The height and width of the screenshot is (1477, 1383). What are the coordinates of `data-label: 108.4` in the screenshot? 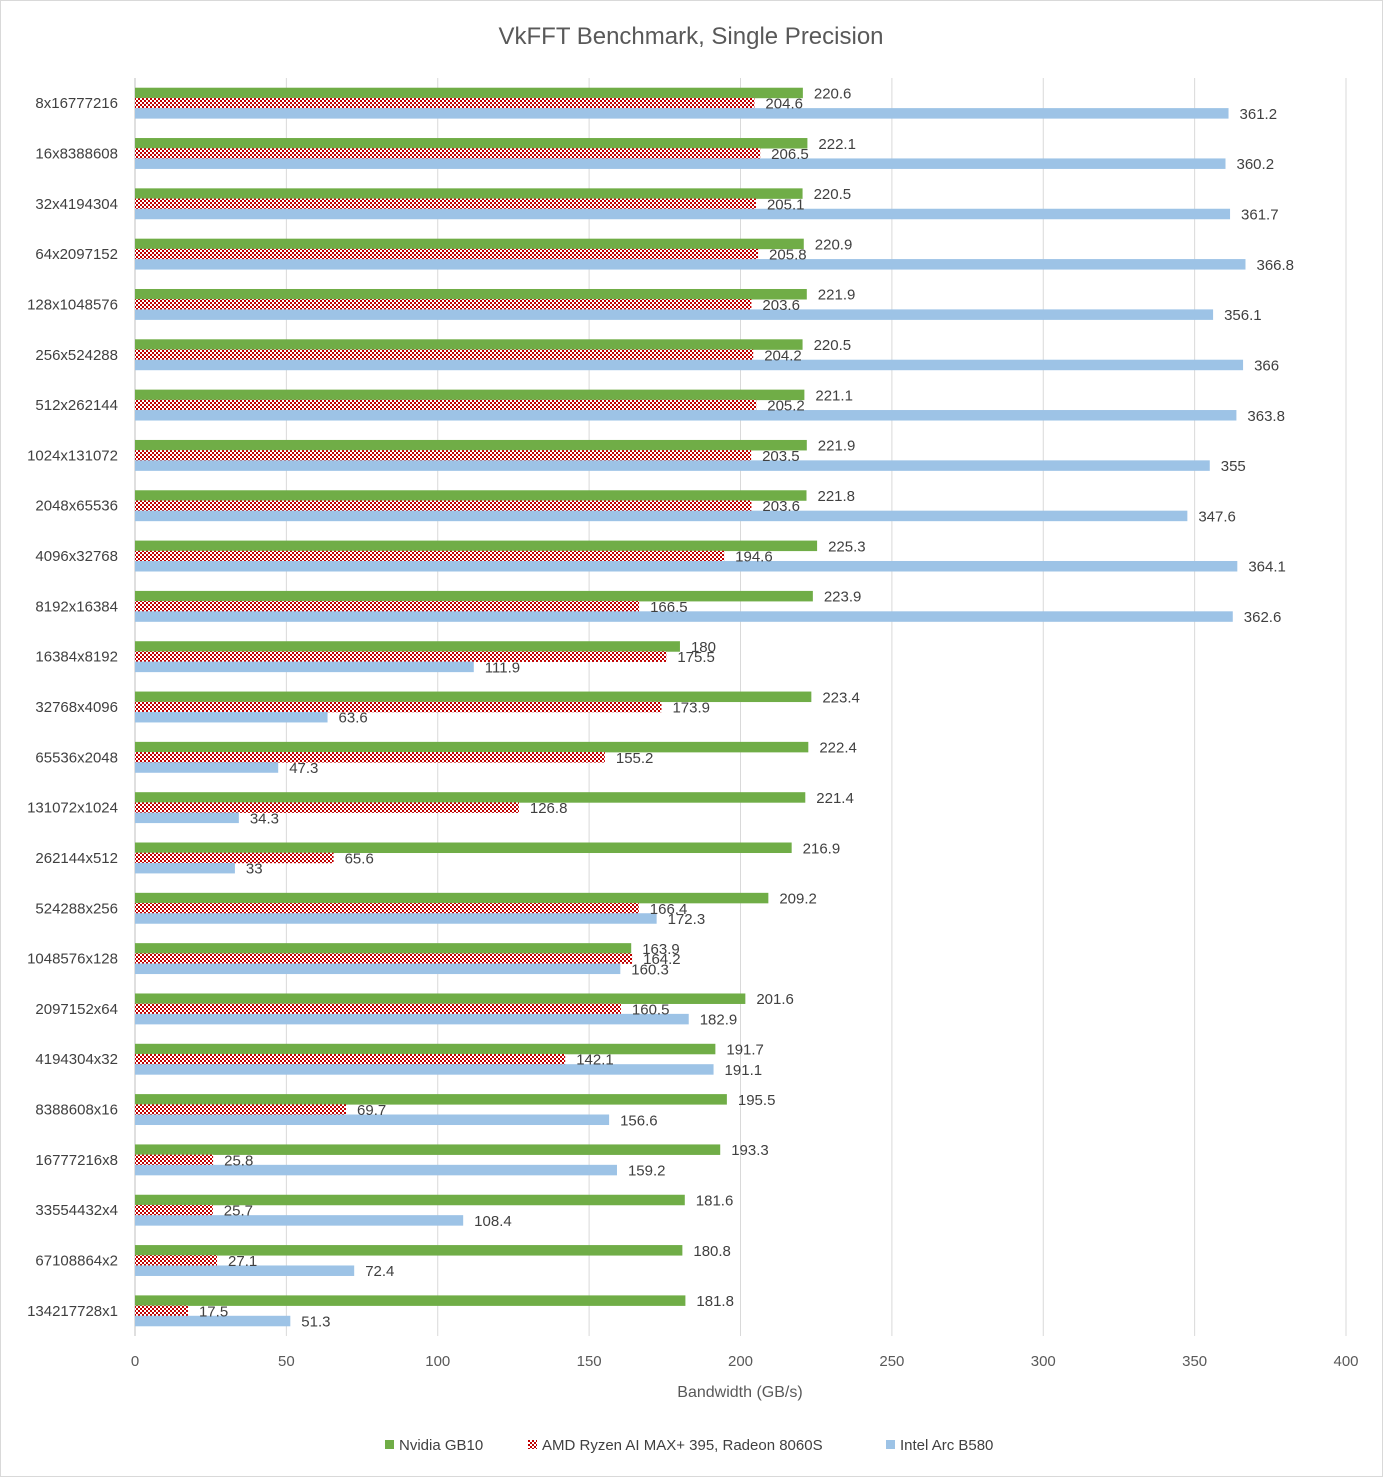 It's located at (493, 1221).